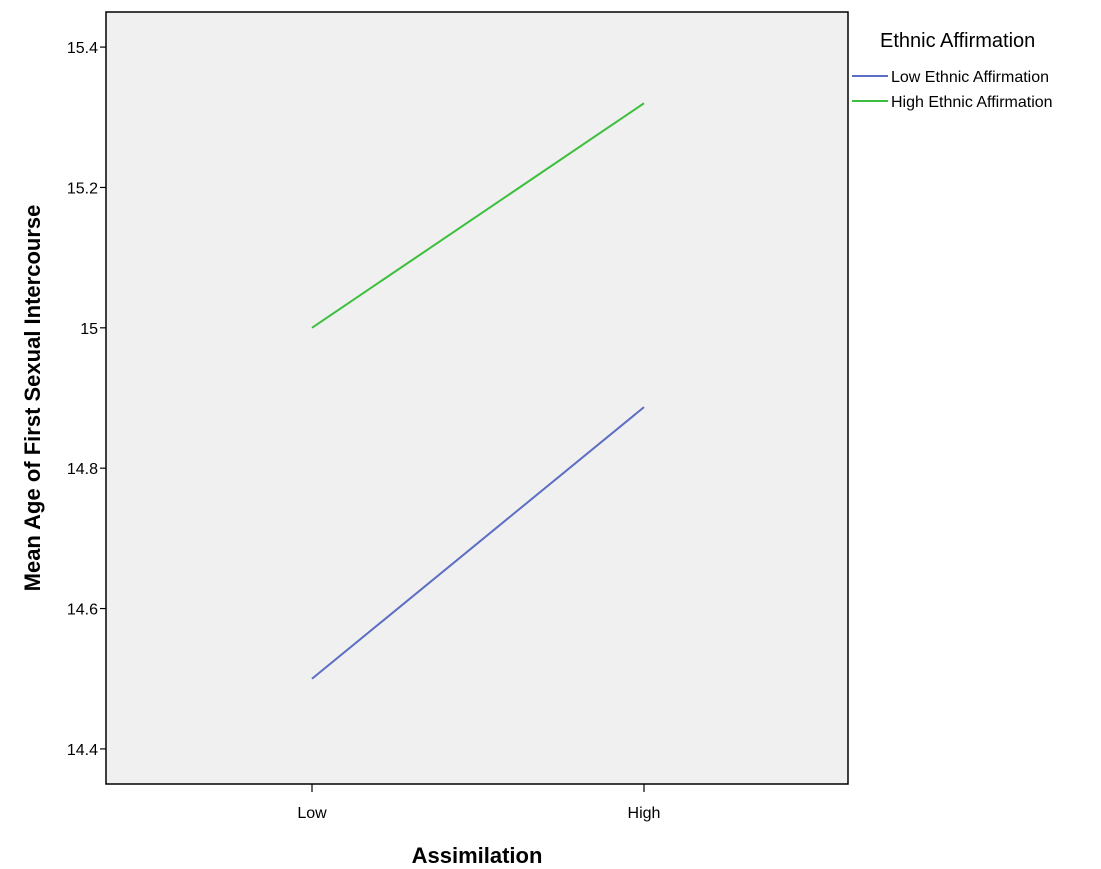  What do you see at coordinates (82, 48) in the screenshot?
I see `y-tick-label: 15.4` at bounding box center [82, 48].